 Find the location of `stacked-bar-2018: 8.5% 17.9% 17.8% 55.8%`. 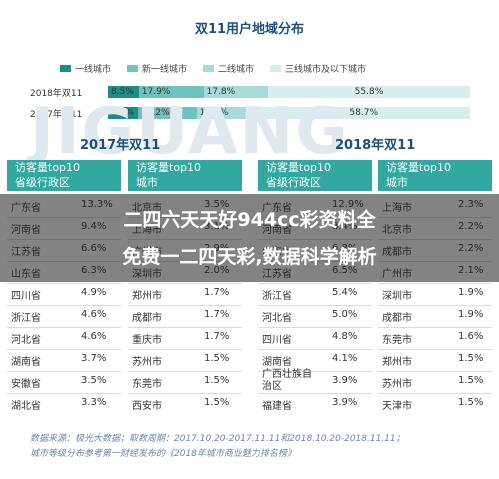

stacked-bar-2018: 8.5% 17.9% 17.8% 55.8% is located at coordinates (289, 92).